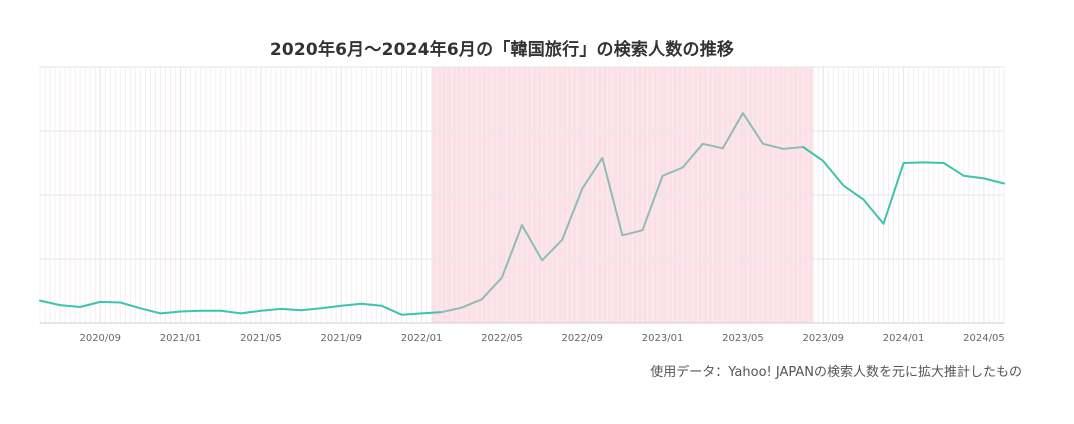 This screenshot has width=1074, height=424. What do you see at coordinates (582, 338) in the screenshot?
I see `x-tick-label: 2022/09` at bounding box center [582, 338].